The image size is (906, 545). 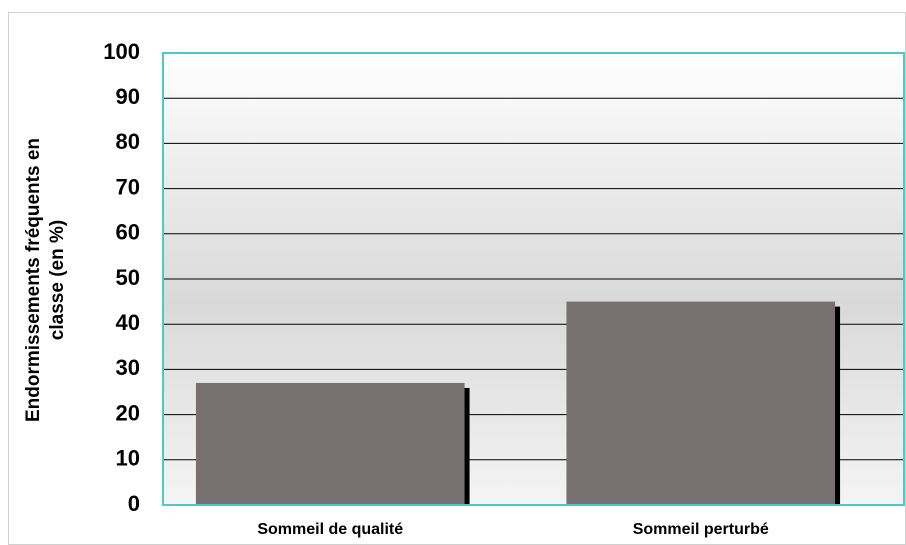 I want to click on y-tick-label: 60, so click(x=128, y=232).